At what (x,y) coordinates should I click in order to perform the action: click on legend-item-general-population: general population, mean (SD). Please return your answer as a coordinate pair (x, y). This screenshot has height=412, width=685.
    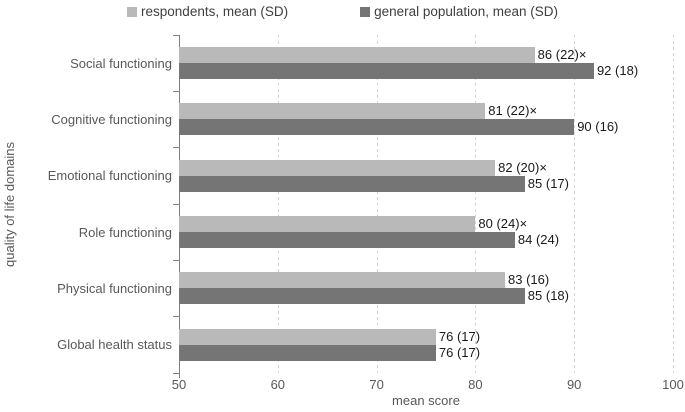
    Looking at the image, I should click on (459, 11).